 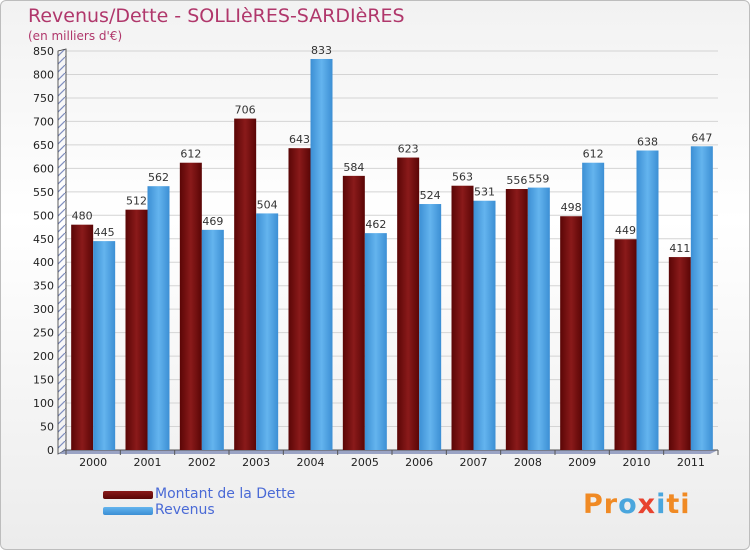 What do you see at coordinates (93, 462) in the screenshot?
I see `x-tick-label: 2000` at bounding box center [93, 462].